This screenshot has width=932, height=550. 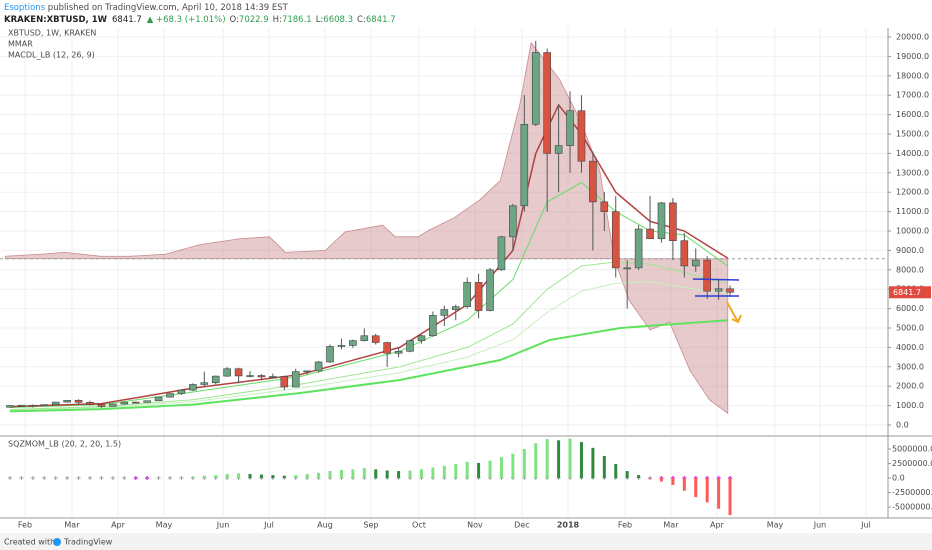 What do you see at coordinates (325, 525) in the screenshot?
I see `x-tick-label: Aug` at bounding box center [325, 525].